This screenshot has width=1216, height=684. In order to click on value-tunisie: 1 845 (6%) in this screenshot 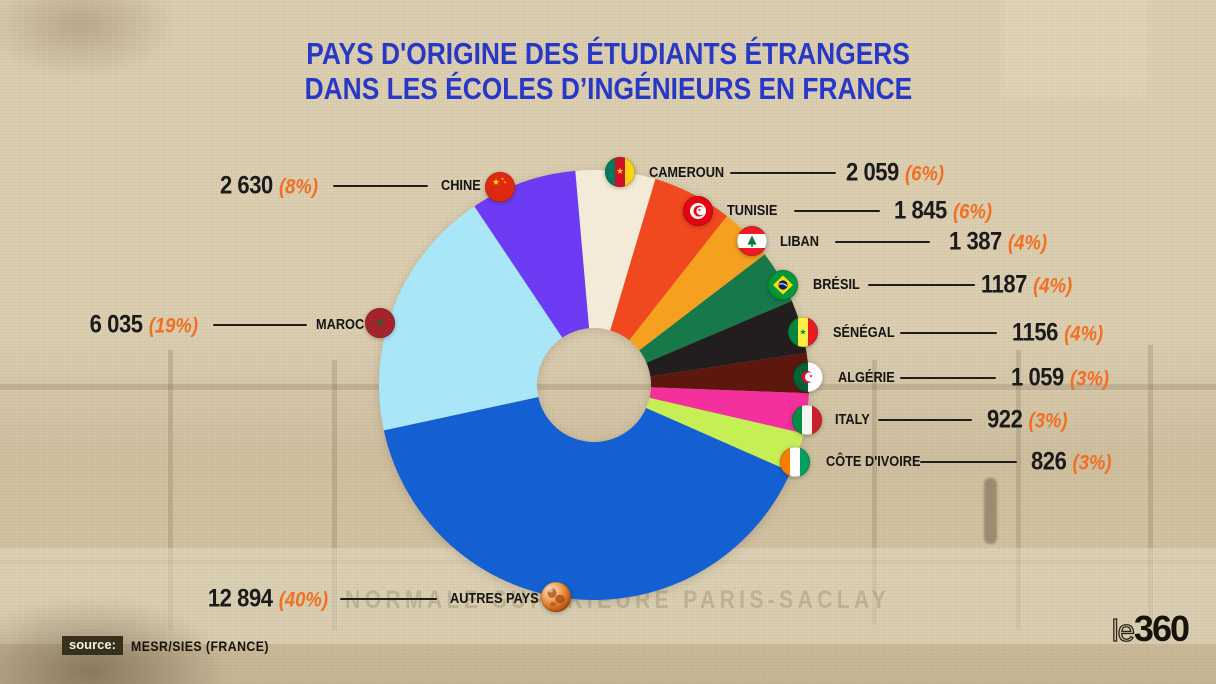, I will do `click(943, 211)`.